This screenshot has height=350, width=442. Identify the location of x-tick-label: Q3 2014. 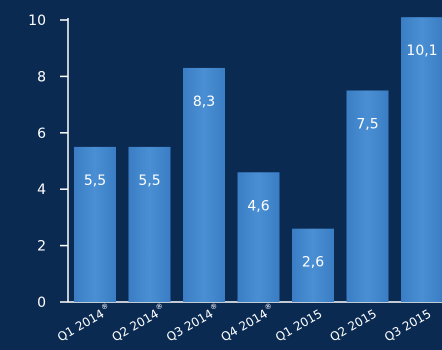
(190, 325).